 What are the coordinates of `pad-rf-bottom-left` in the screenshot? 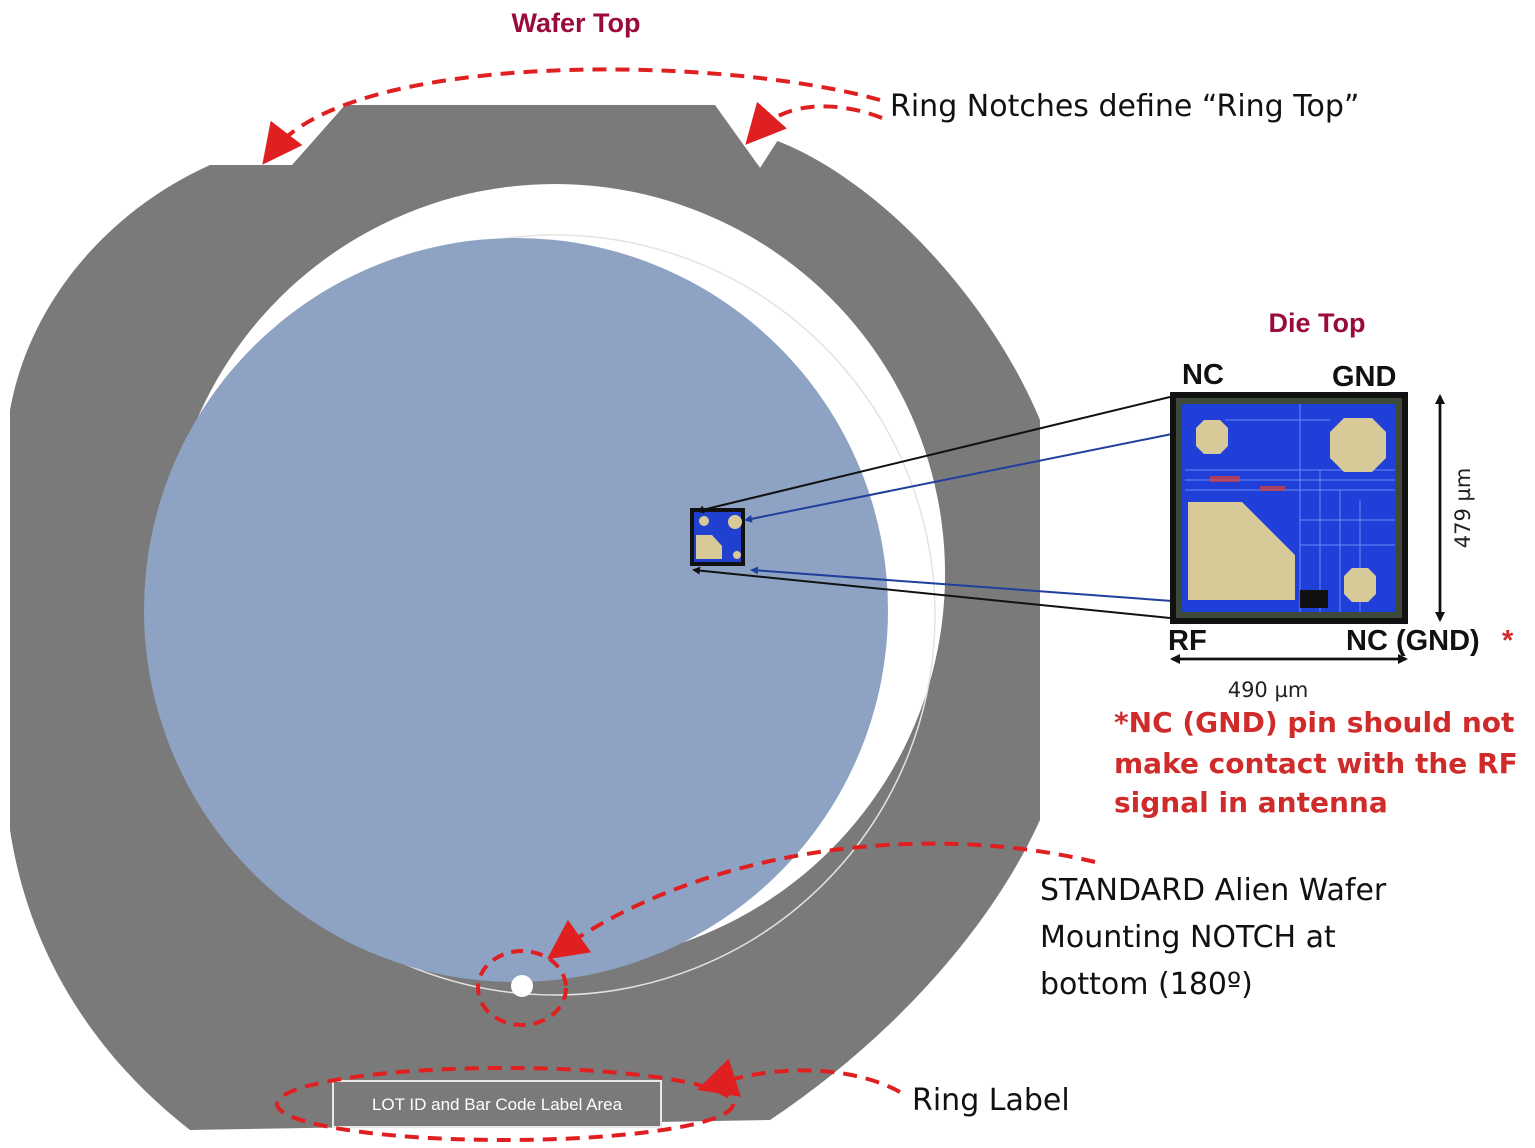 It's located at (1241, 551).